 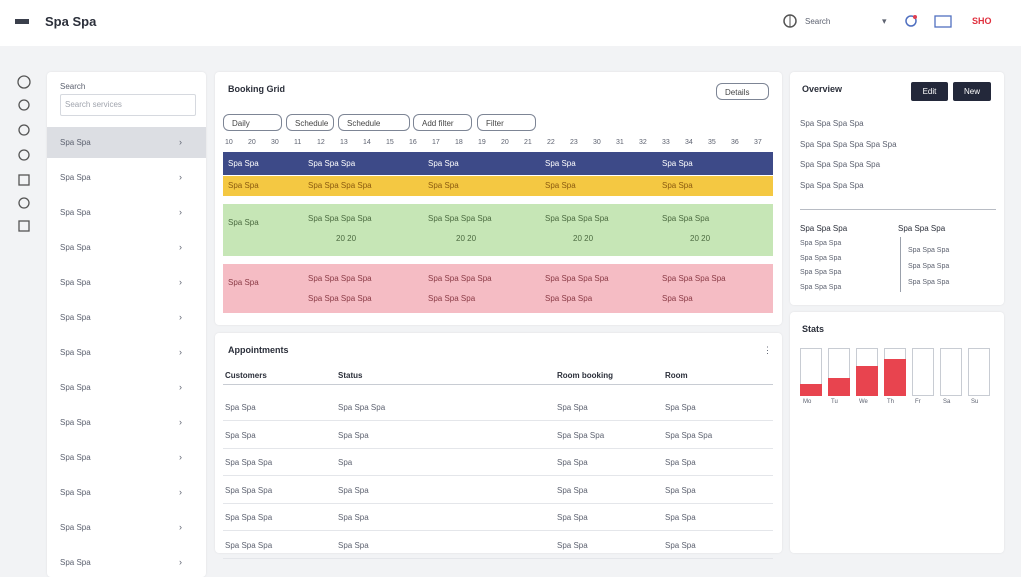 I want to click on time-label: 31, so click(x=620, y=142).